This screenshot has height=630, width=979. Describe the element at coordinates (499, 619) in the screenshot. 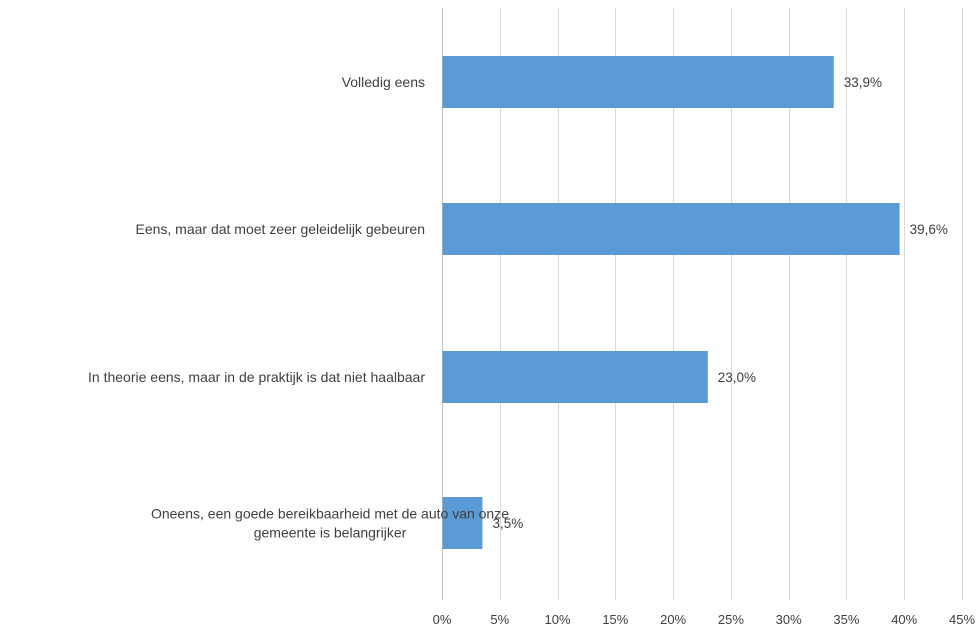

I see `x-tick-label: 5%` at that location.